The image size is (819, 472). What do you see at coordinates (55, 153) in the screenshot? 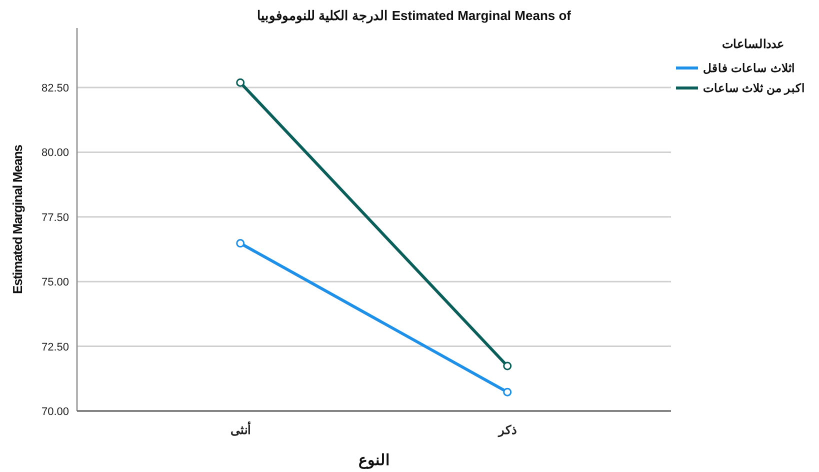
I see `y-tick-label: 80.00` at bounding box center [55, 153].